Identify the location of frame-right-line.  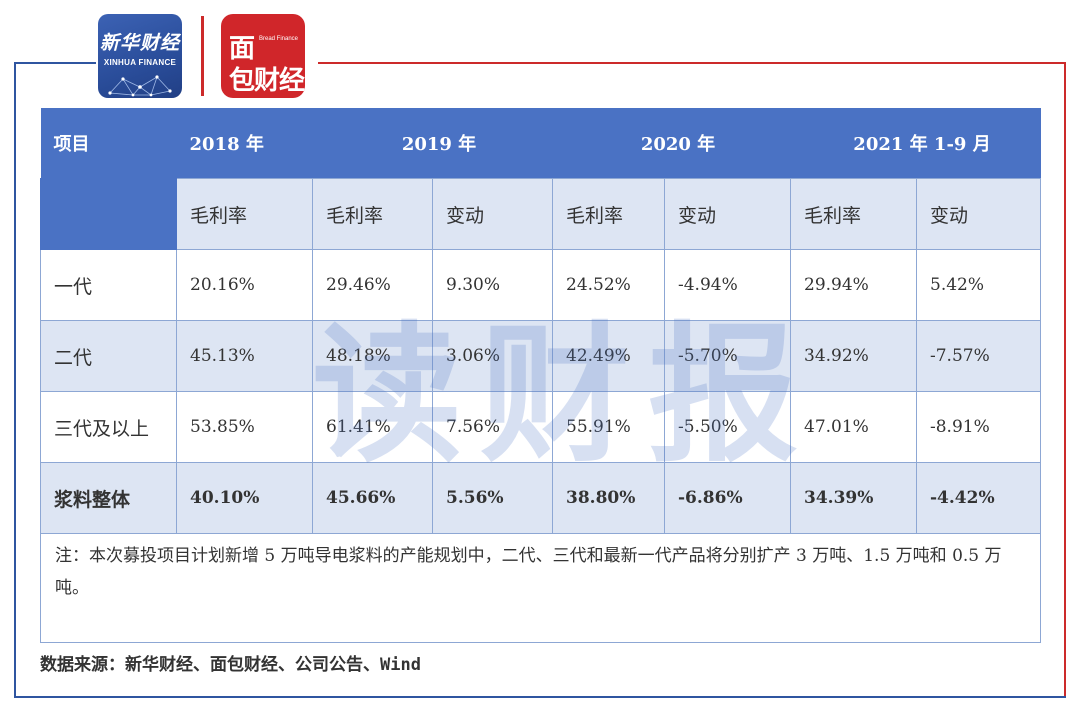
(1065, 380).